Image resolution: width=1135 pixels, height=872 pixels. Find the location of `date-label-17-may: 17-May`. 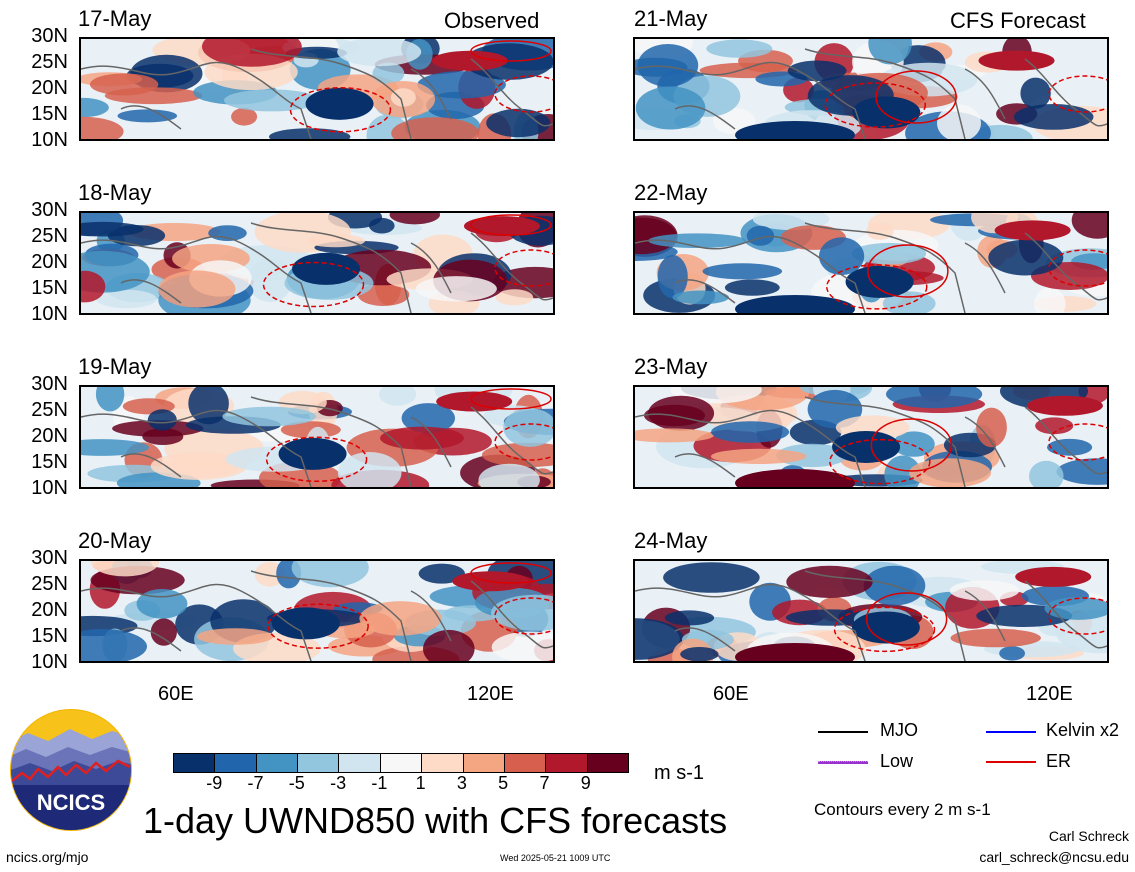

date-label-17-may: 17-May is located at coordinates (115, 18).